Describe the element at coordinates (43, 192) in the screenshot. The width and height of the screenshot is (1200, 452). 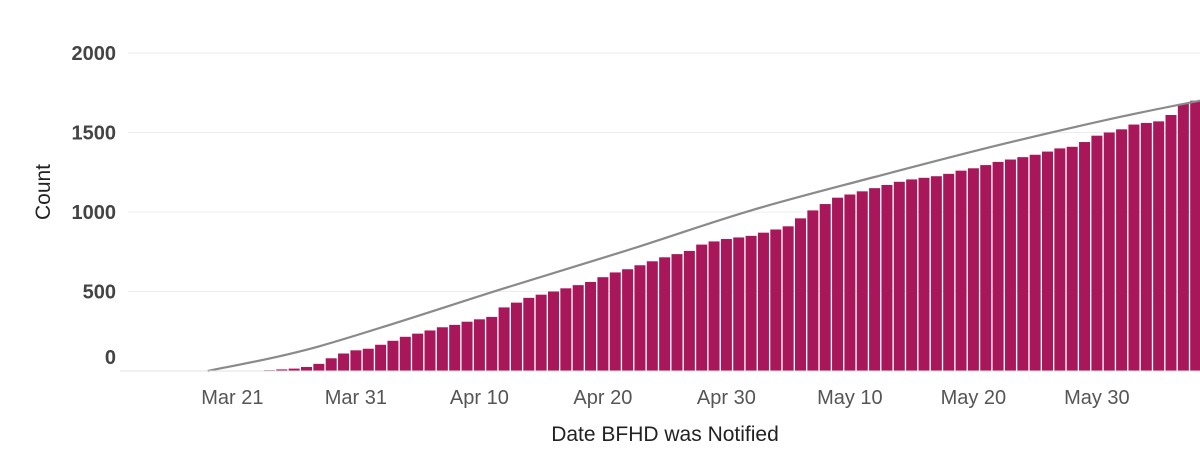
I see `y-axis-title: Count` at that location.